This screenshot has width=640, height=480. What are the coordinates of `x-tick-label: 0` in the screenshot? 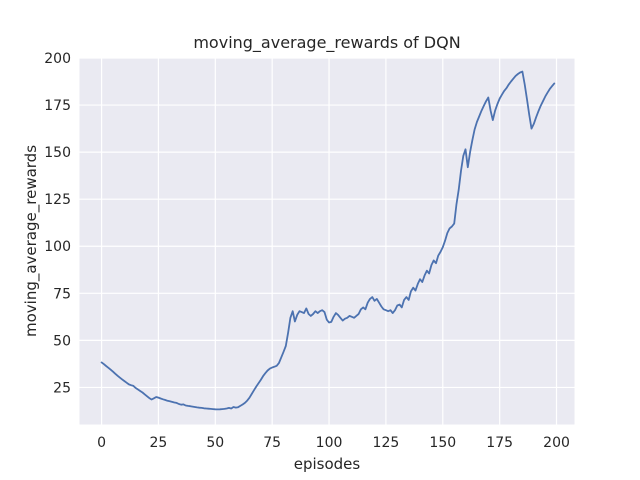 It's located at (101, 443).